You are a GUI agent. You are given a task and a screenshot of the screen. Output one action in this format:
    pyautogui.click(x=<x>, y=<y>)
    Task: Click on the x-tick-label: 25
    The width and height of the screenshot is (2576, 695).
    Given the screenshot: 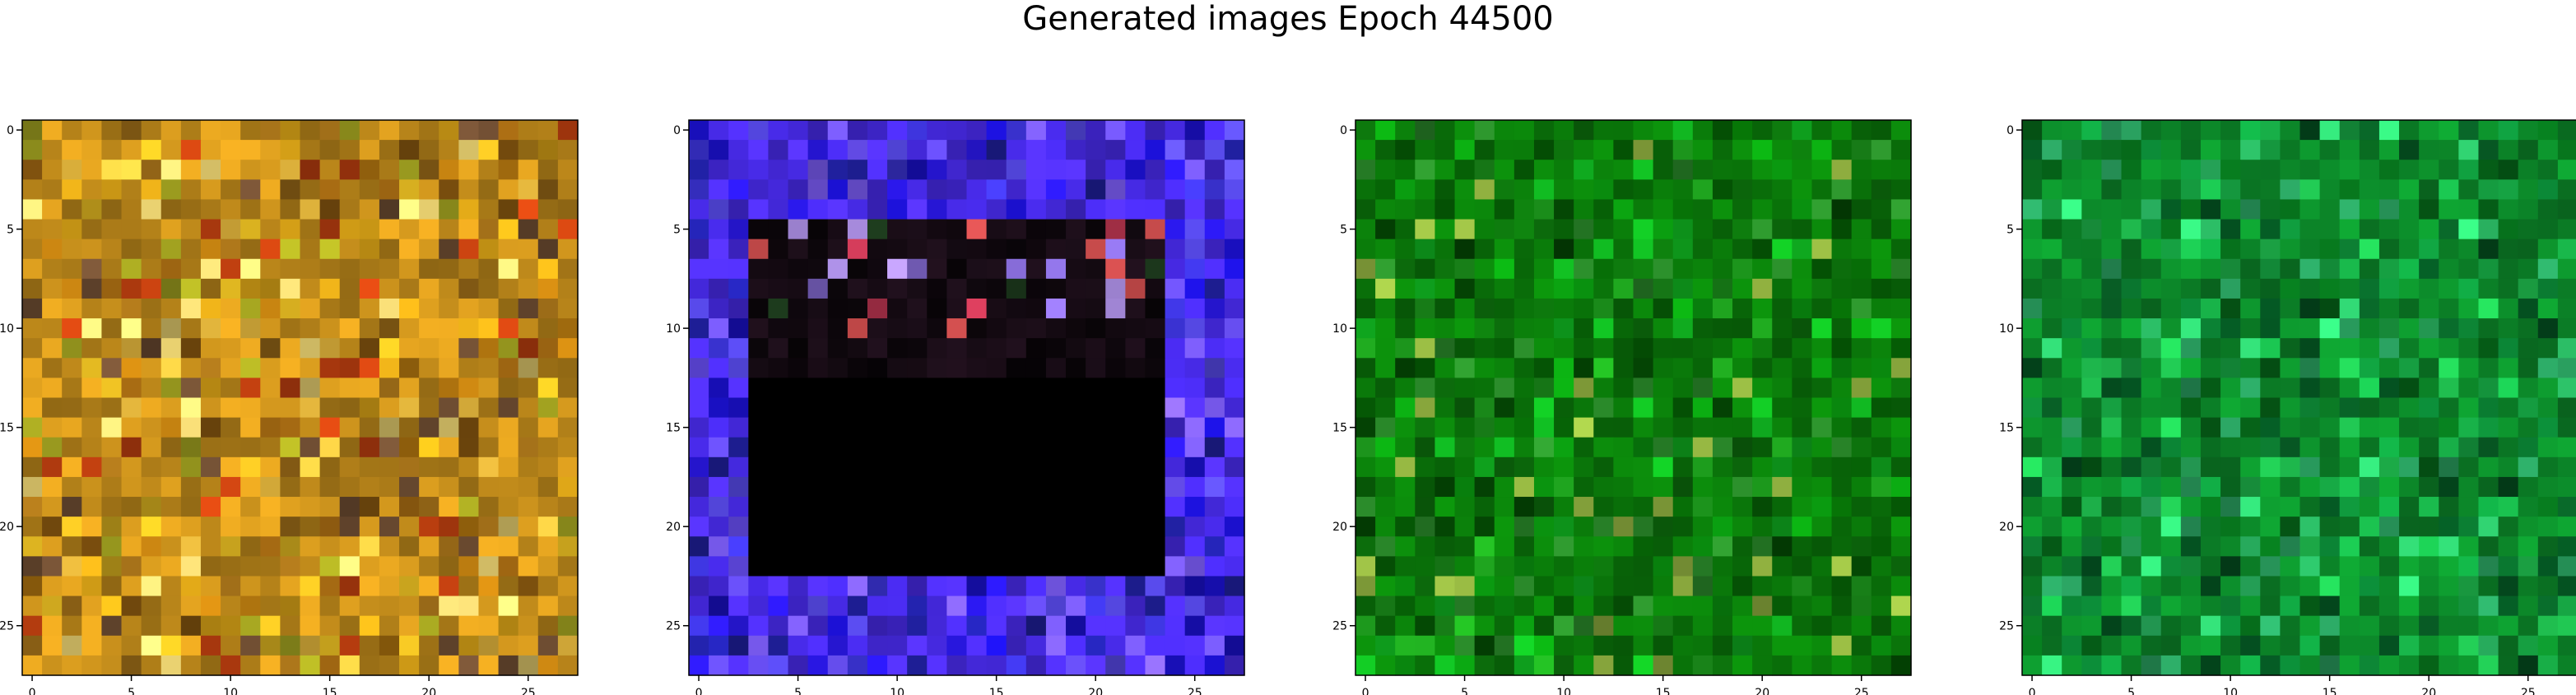 What is the action you would take?
    pyautogui.click(x=1861, y=691)
    